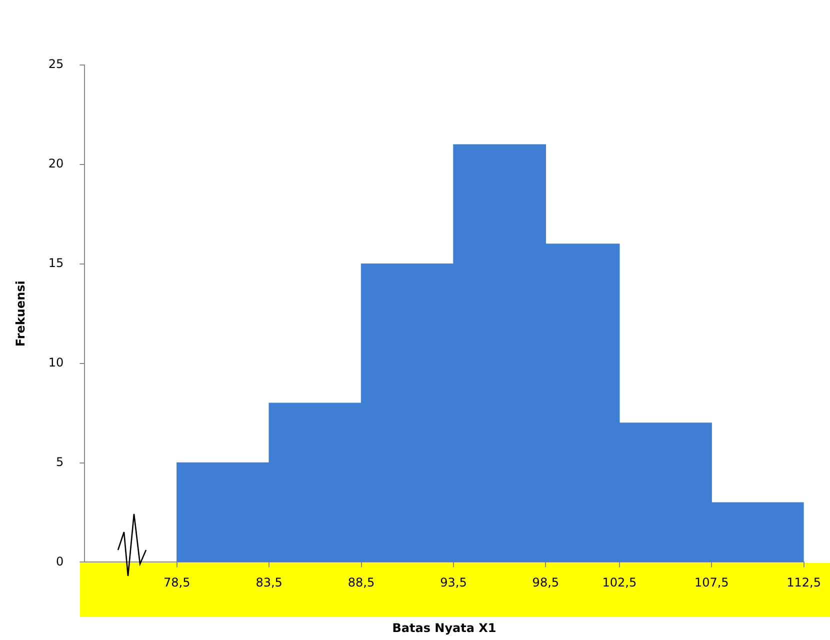 Image resolution: width=830 pixels, height=640 pixels. I want to click on y-tick-label: 25, so click(56, 64).